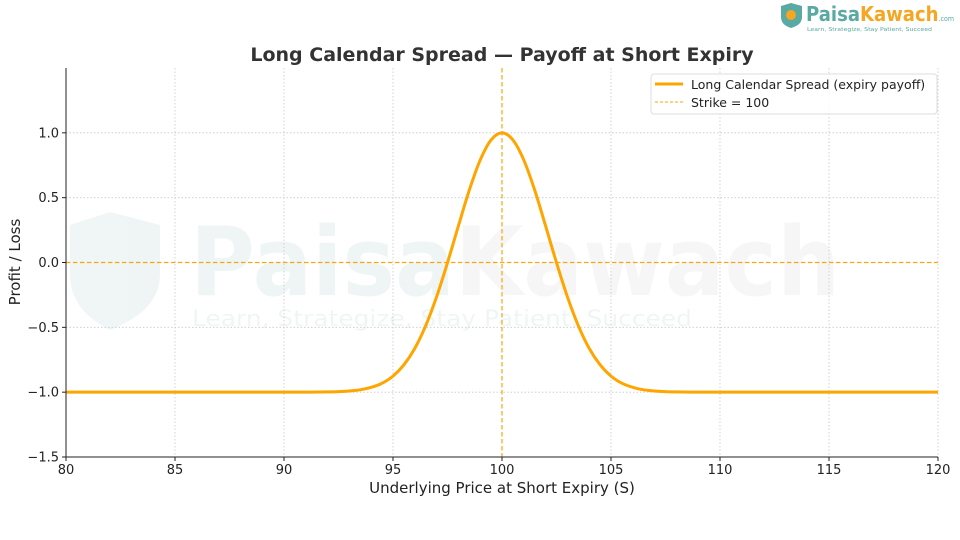 The height and width of the screenshot is (540, 960). Describe the element at coordinates (43, 393) in the screenshot. I see `y-tick-label: −1.0` at that location.